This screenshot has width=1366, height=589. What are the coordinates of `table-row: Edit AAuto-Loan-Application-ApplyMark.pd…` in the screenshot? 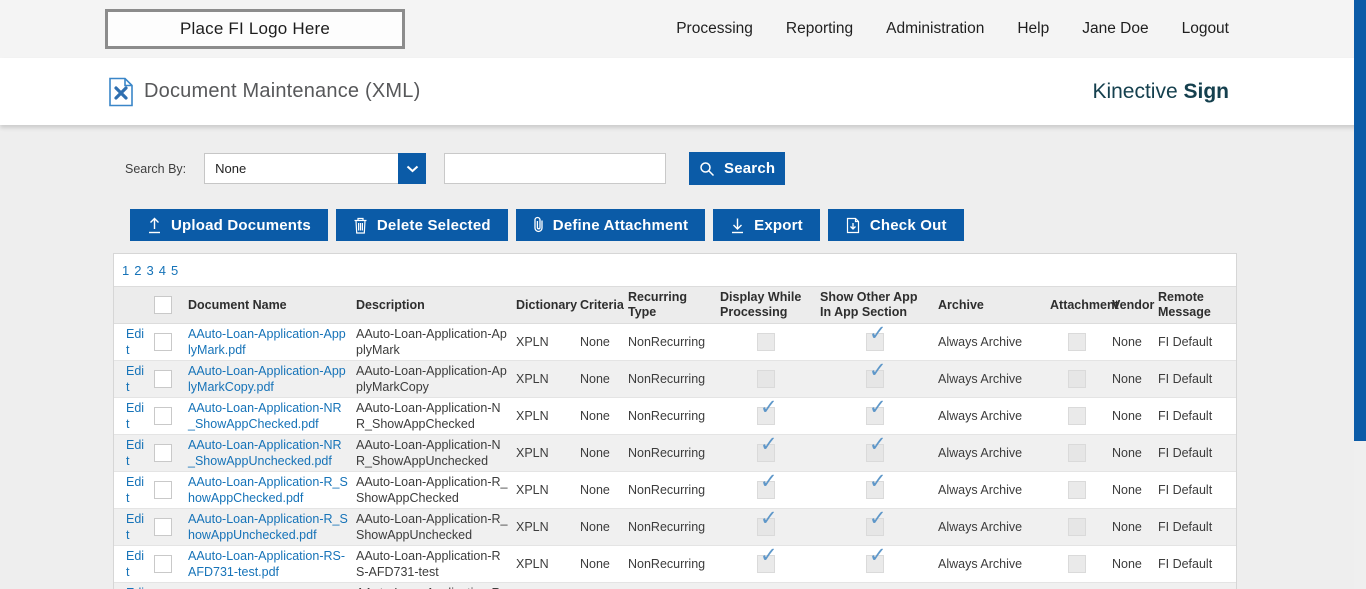 It's located at (675, 342).